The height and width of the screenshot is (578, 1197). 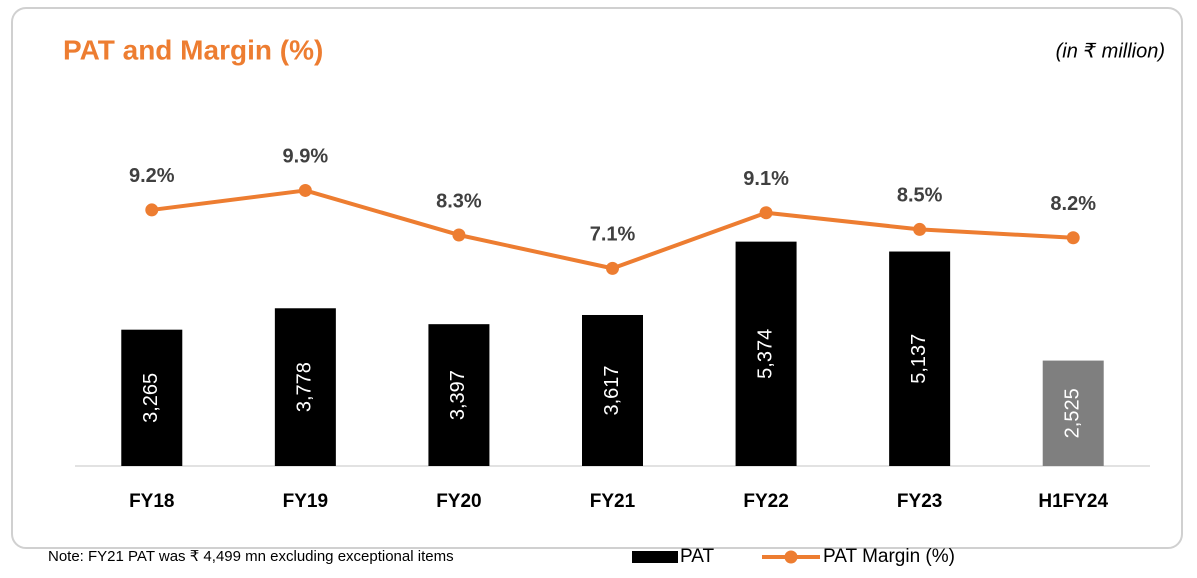 I want to click on line-value-label: 9.9%, so click(x=306, y=157).